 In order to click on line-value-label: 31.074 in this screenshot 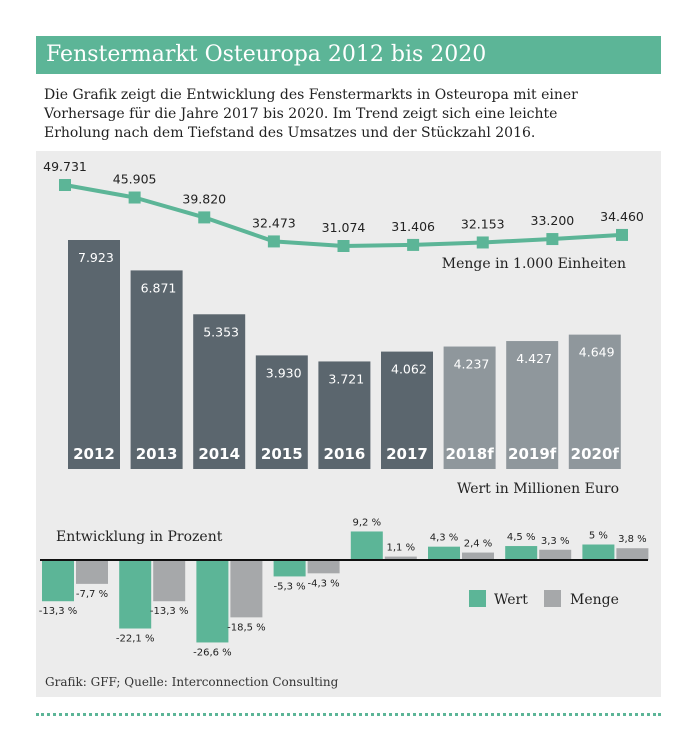, I will do `click(344, 227)`.